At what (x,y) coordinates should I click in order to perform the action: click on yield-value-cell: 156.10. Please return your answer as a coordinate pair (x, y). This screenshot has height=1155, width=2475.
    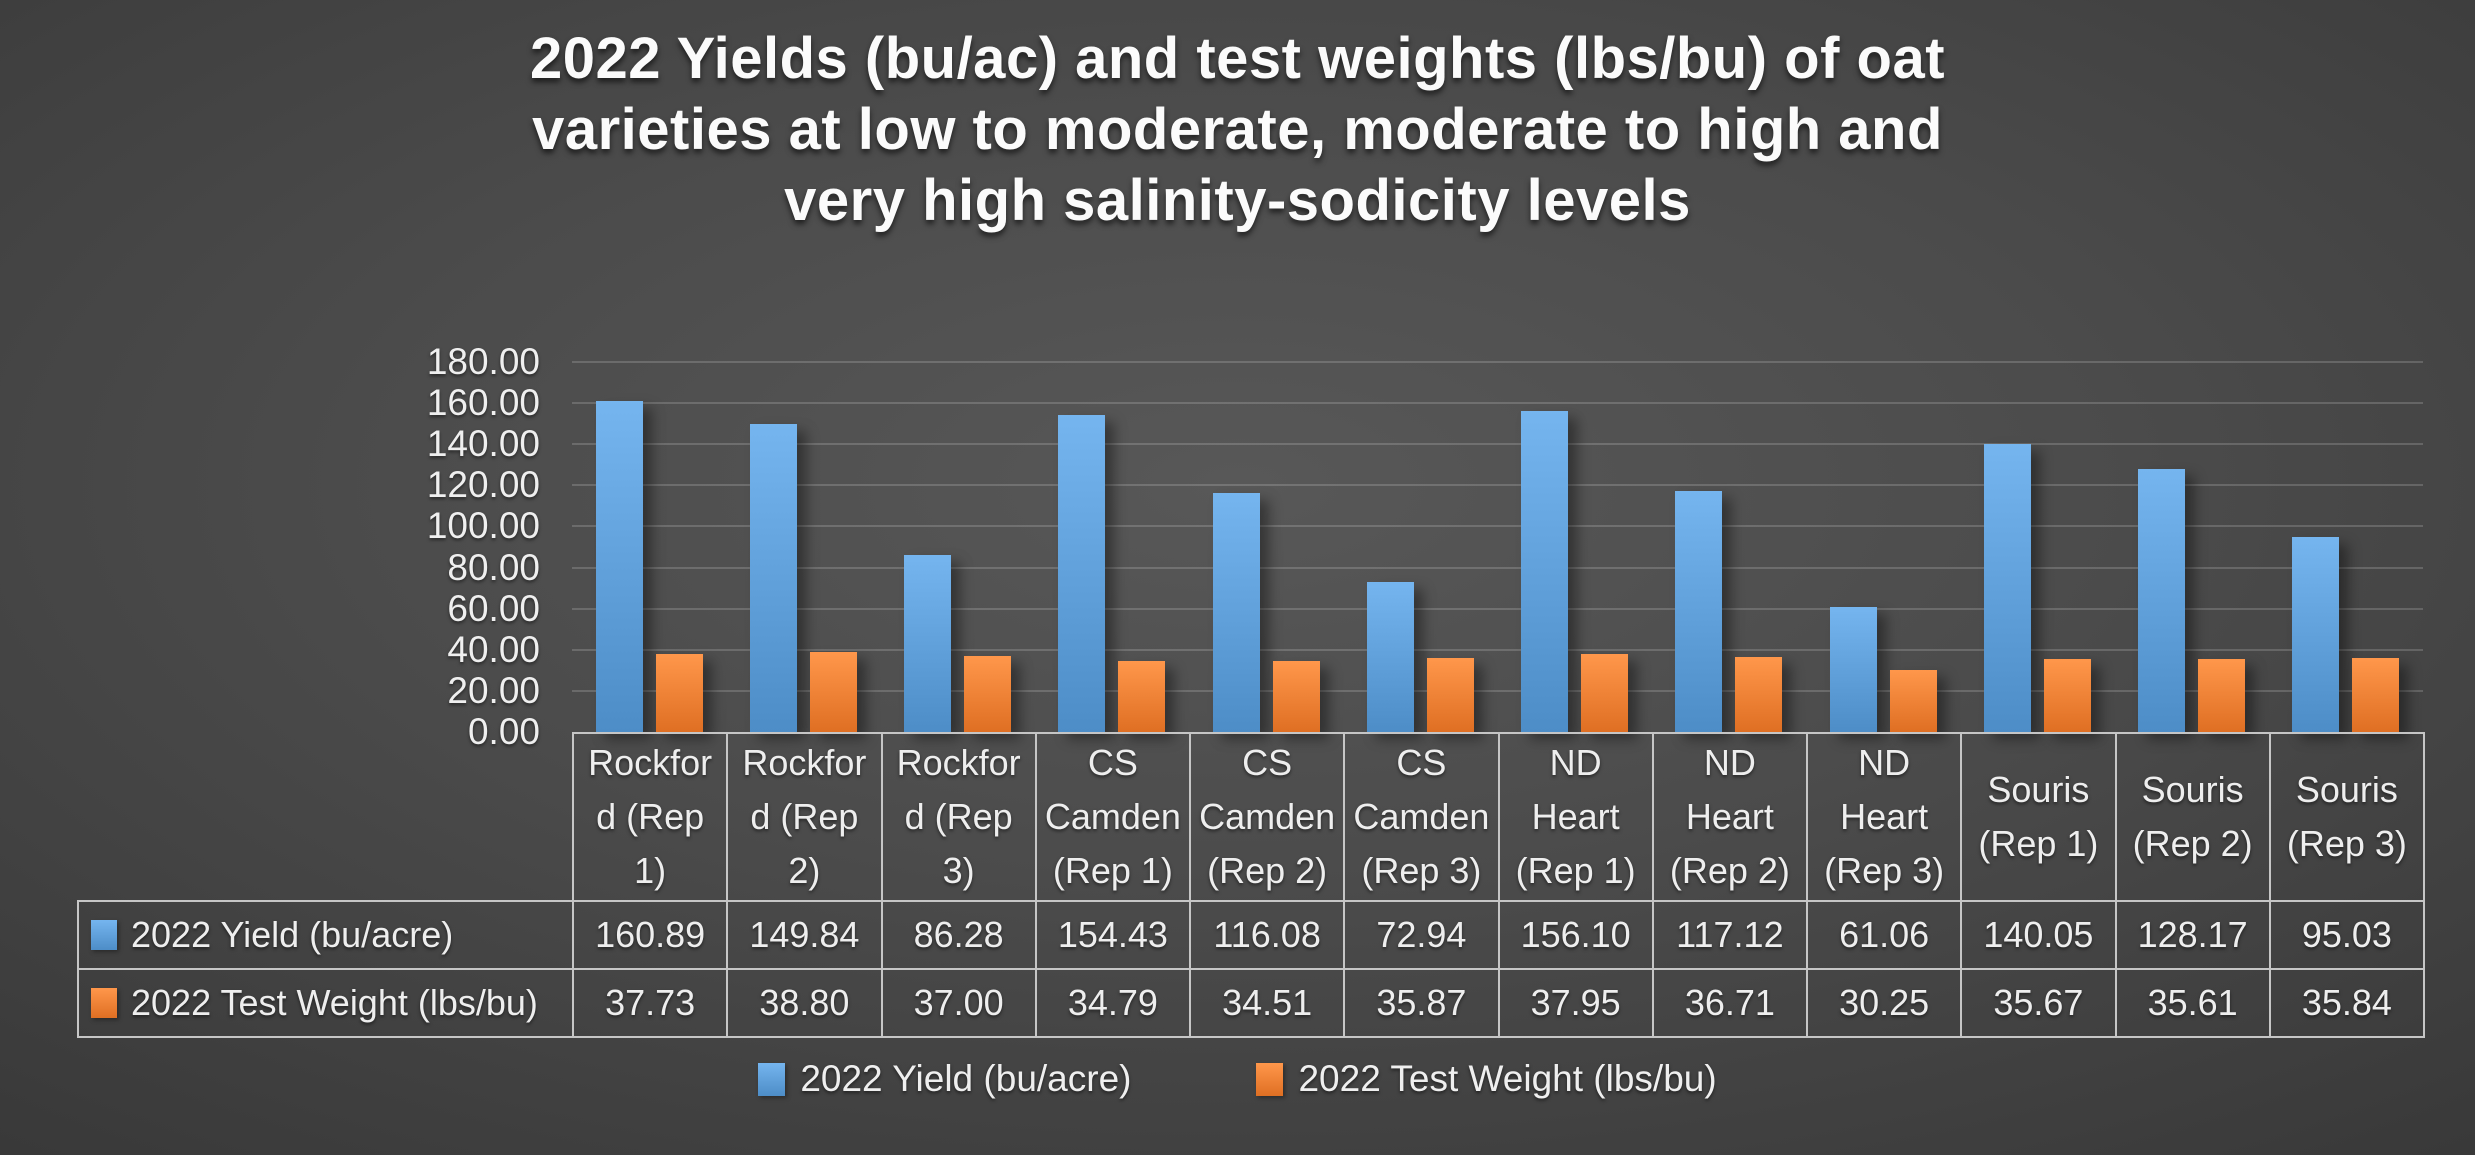
    Looking at the image, I should click on (1575, 935).